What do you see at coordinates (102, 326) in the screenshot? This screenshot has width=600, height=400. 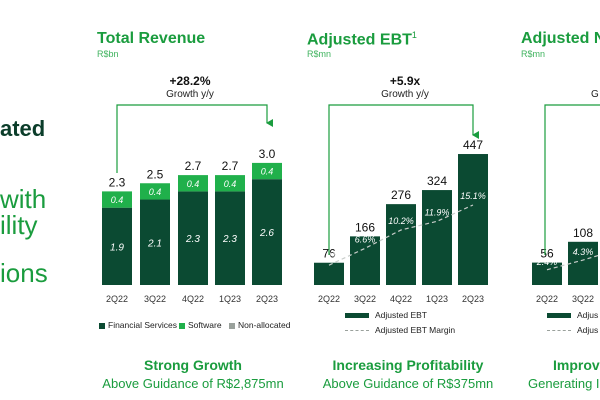 I see `legend-swatch-financial-services` at bounding box center [102, 326].